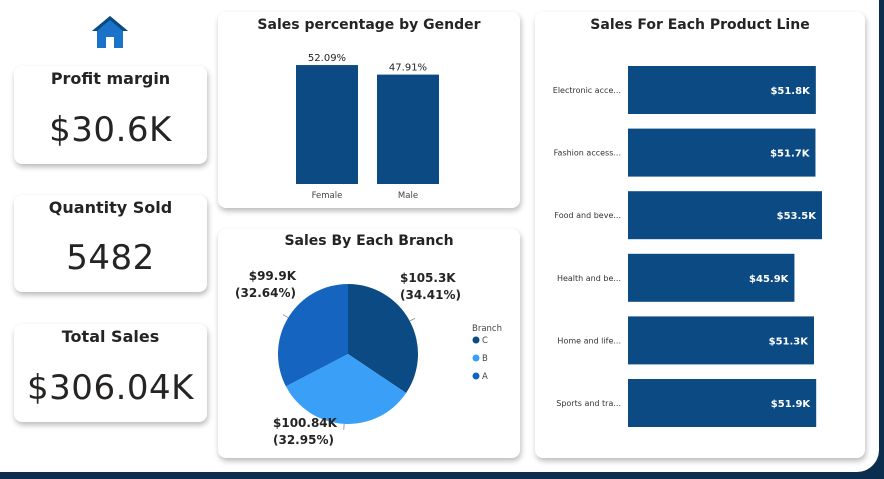 This screenshot has height=479, width=884. Describe the element at coordinates (797, 216) in the screenshot. I see `bar-data-label: $53.5K` at that location.